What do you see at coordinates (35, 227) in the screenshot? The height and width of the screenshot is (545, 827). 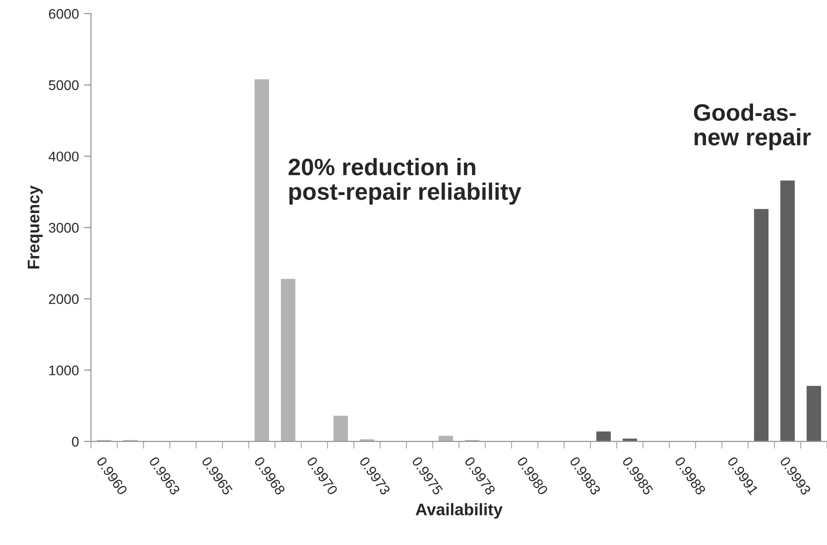 I see `y-axis-title: Frequency` at bounding box center [35, 227].